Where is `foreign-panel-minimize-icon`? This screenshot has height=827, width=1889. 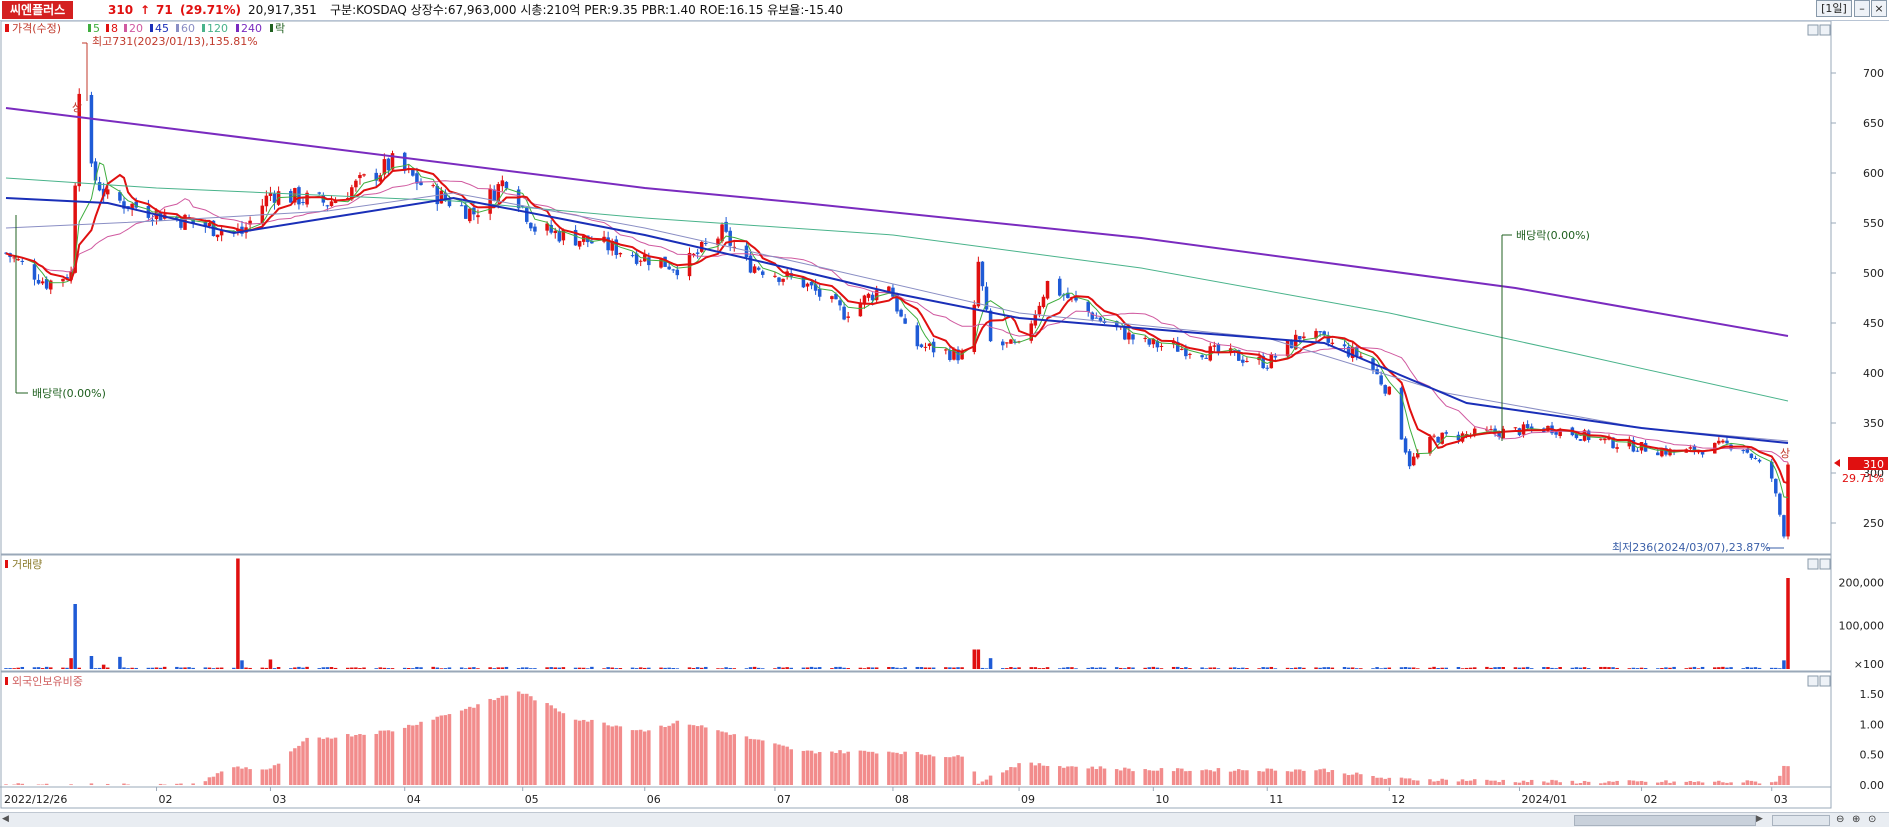
foreign-panel-minimize-icon is located at coordinates (1813, 681).